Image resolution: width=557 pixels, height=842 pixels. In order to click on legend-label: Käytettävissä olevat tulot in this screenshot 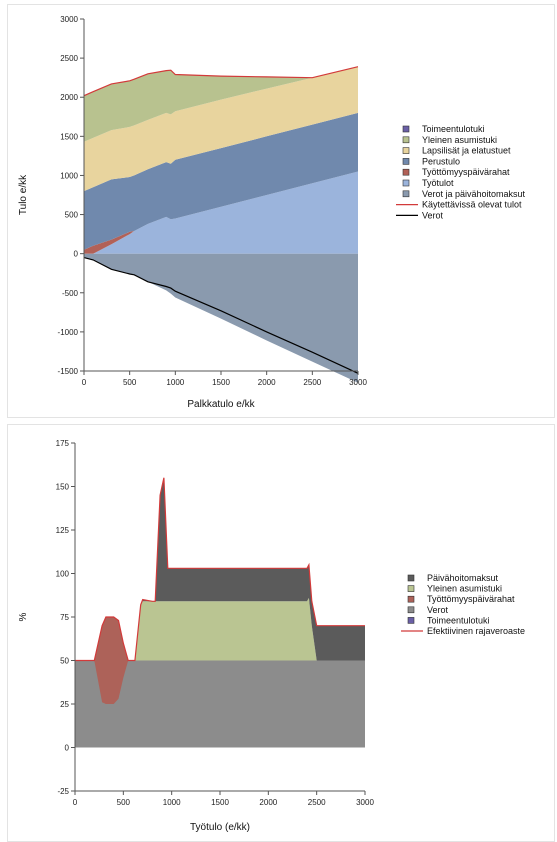, I will do `click(472, 205)`.